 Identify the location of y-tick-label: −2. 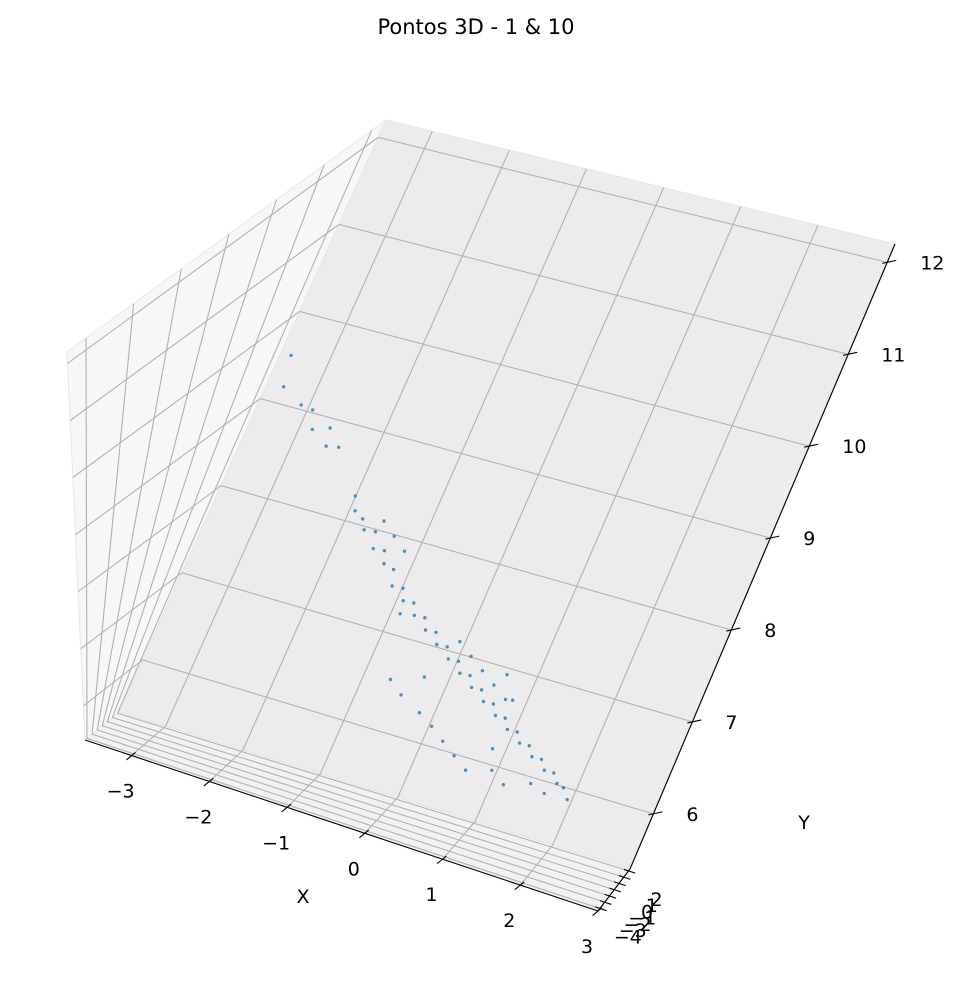
(637, 925).